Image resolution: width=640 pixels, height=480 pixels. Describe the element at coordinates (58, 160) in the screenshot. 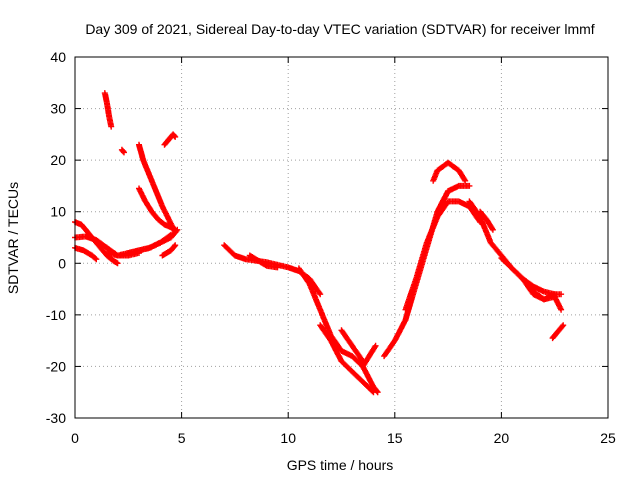

I see `y-tick-label: 20` at that location.